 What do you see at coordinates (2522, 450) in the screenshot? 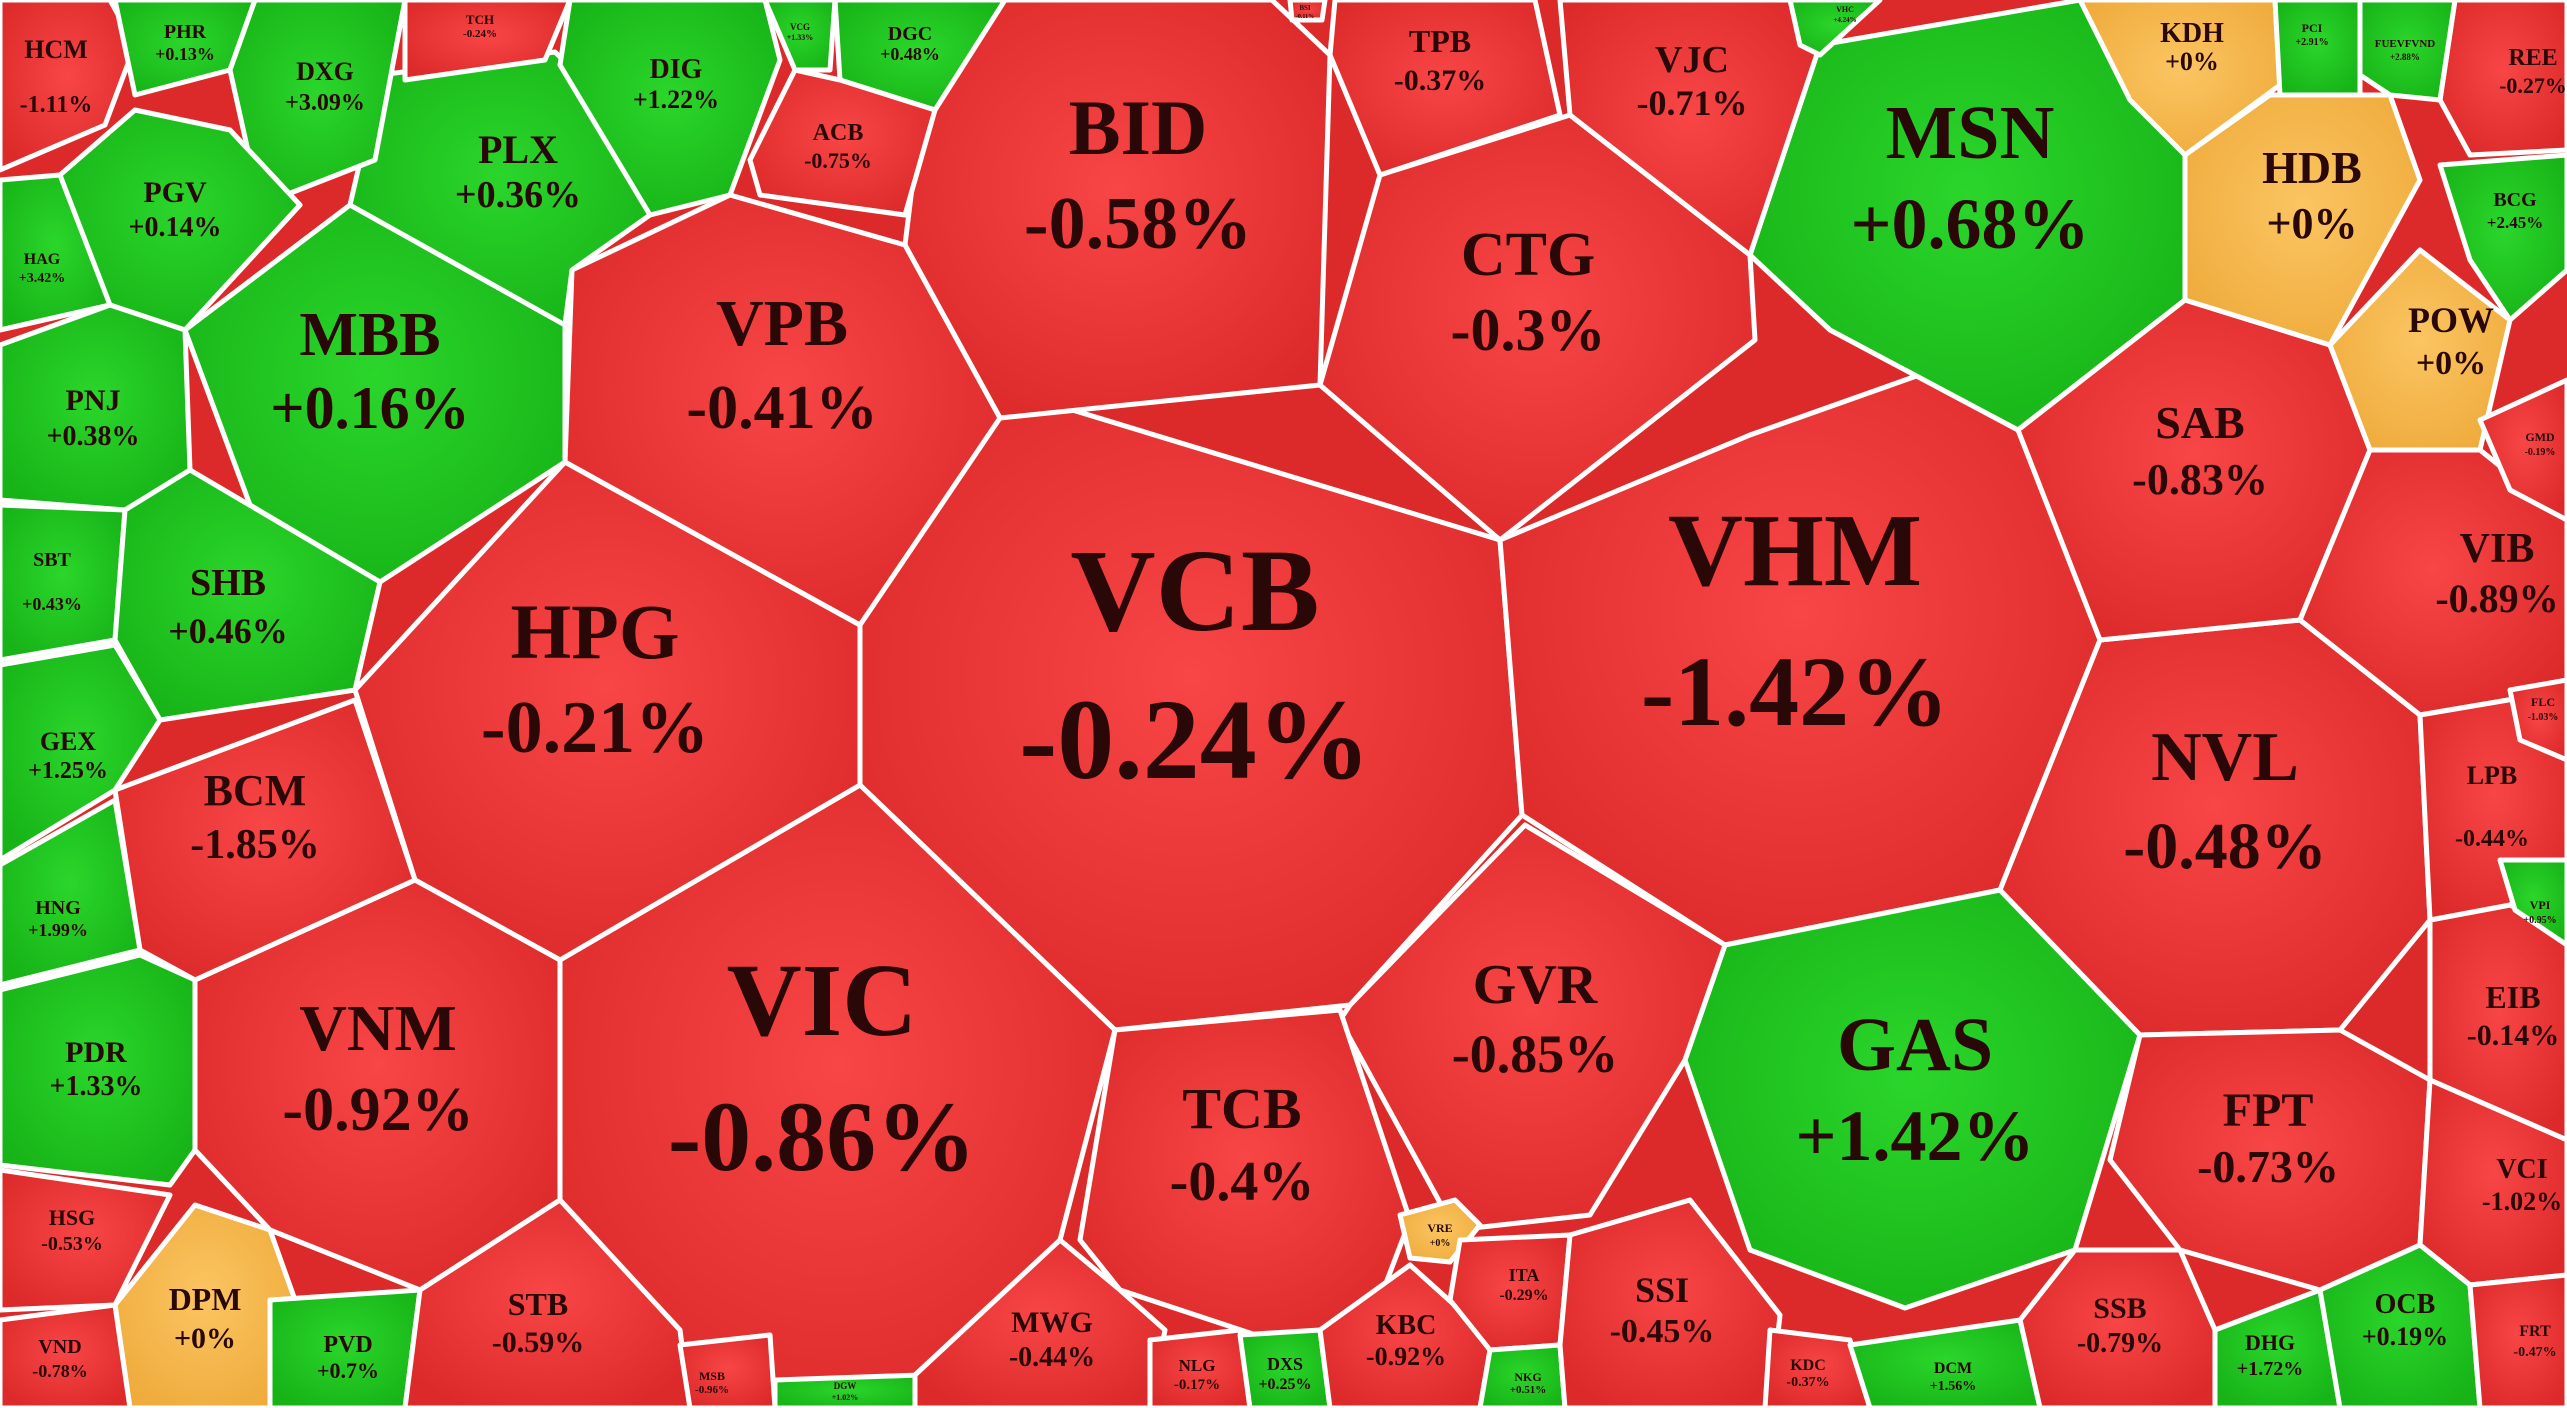
I see `tile-gmd` at bounding box center [2522, 450].